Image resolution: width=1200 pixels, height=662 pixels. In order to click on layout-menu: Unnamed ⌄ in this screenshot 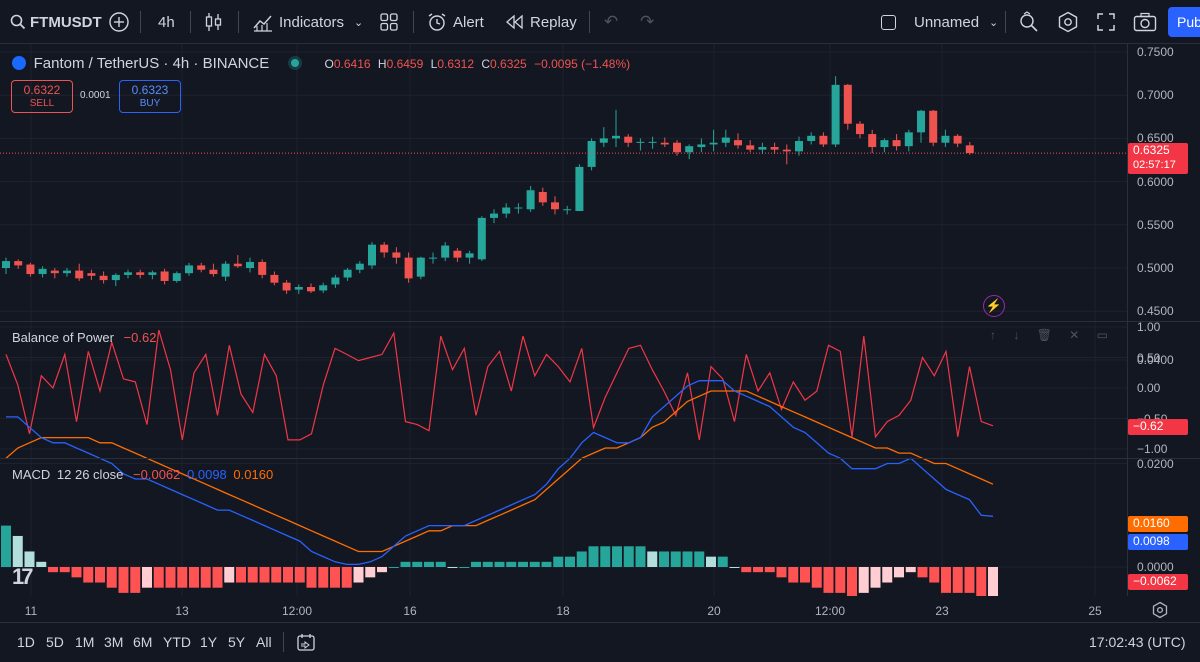, I will do `click(939, 22)`.